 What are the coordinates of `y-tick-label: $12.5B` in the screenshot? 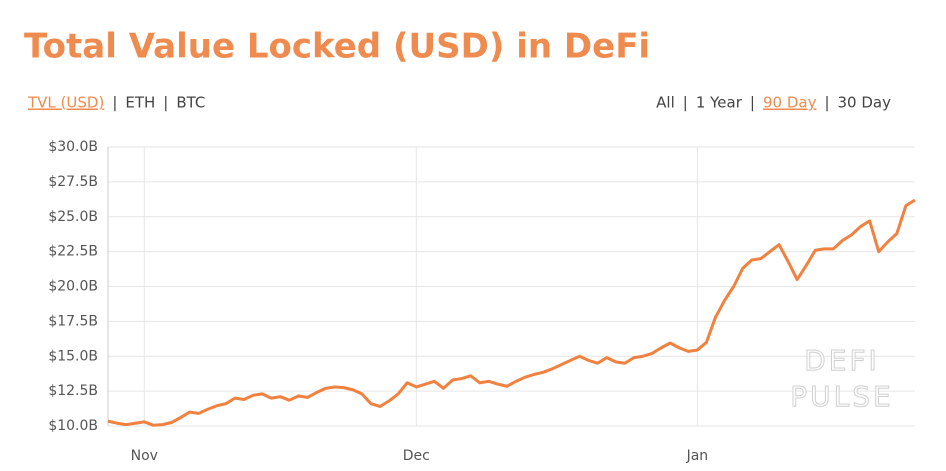 It's located at (73, 391).